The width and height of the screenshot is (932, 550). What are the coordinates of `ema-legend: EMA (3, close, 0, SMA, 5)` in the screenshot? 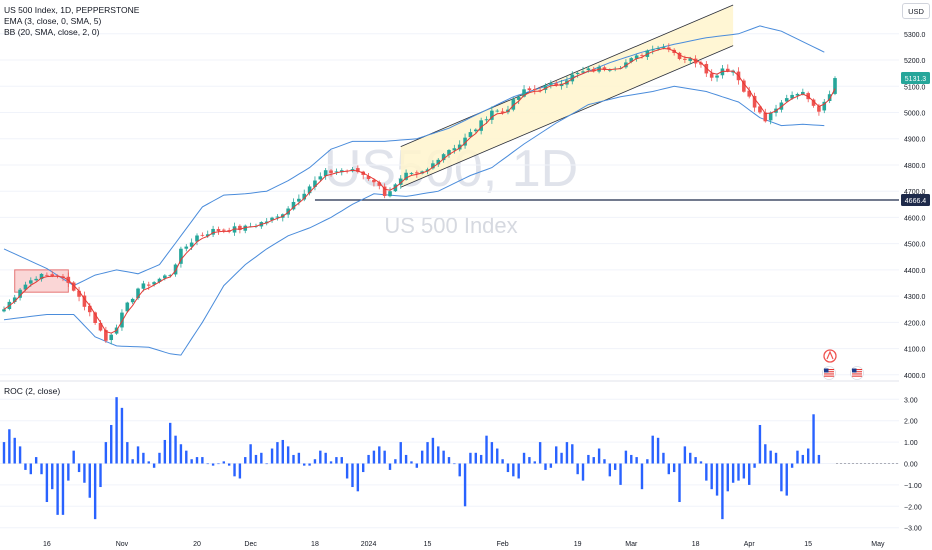 It's located at (53, 21).